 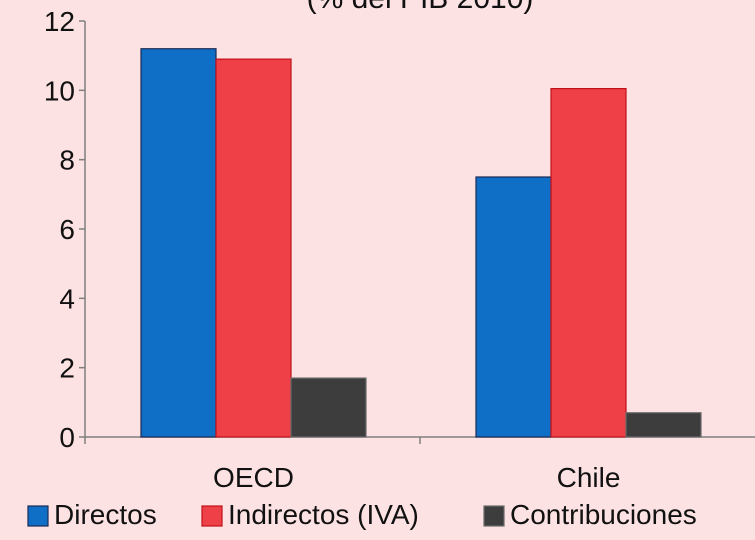 What do you see at coordinates (419, 440) in the screenshot?
I see `x-axis` at bounding box center [419, 440].